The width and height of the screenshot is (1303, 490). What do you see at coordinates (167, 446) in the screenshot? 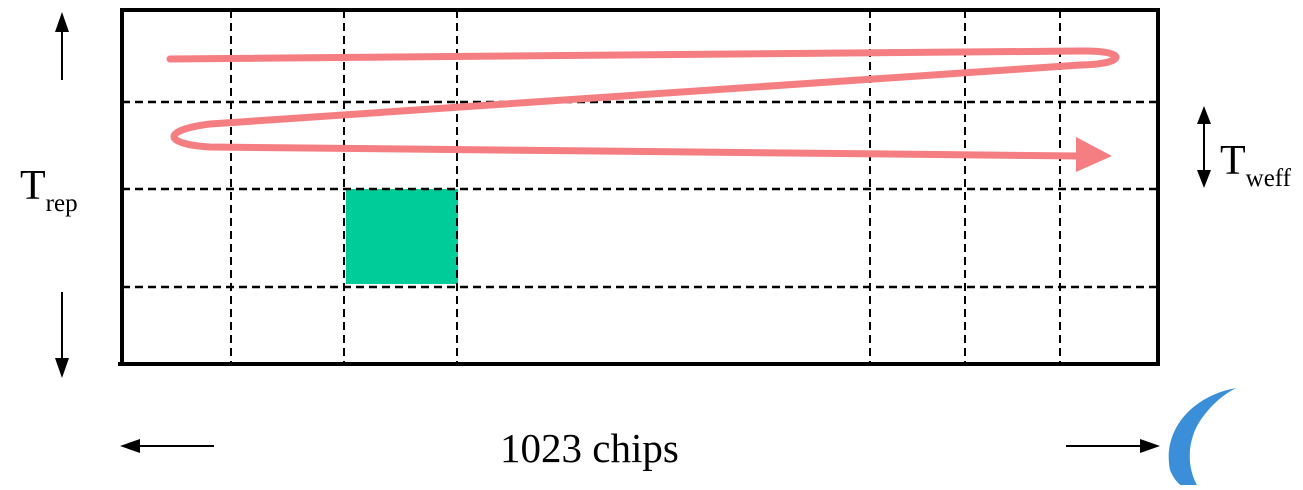
I see `left-arrow-icon` at bounding box center [167, 446].